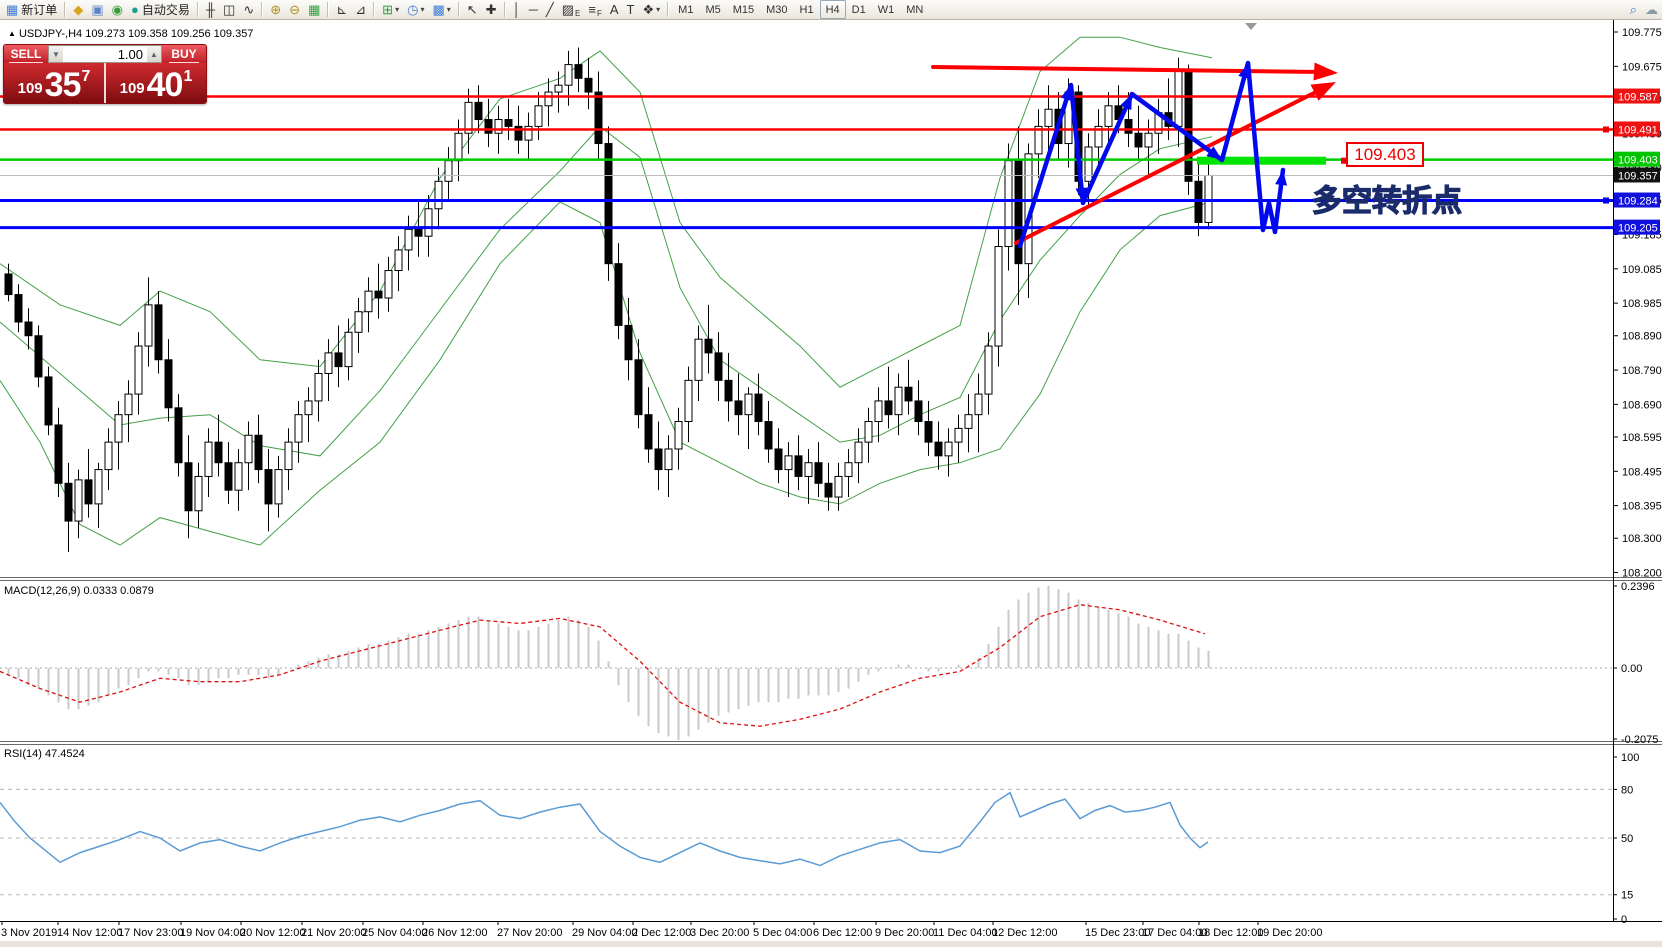 Image resolution: width=1662 pixels, height=947 pixels. I want to click on tf-m30: M30, so click(777, 9).